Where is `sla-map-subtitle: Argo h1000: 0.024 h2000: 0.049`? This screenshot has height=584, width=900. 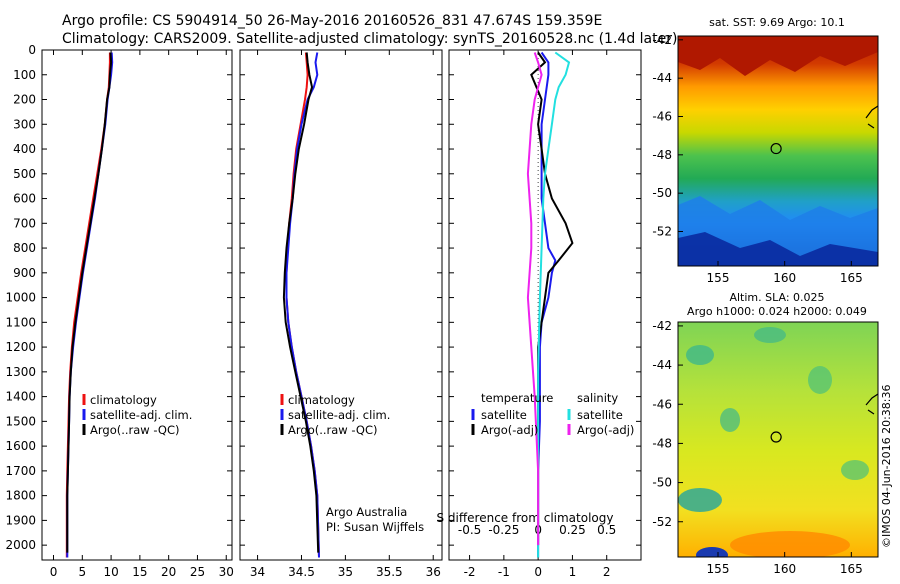
sla-map-subtitle: Argo h1000: 0.024 h2000: 0.049 is located at coordinates (777, 311).